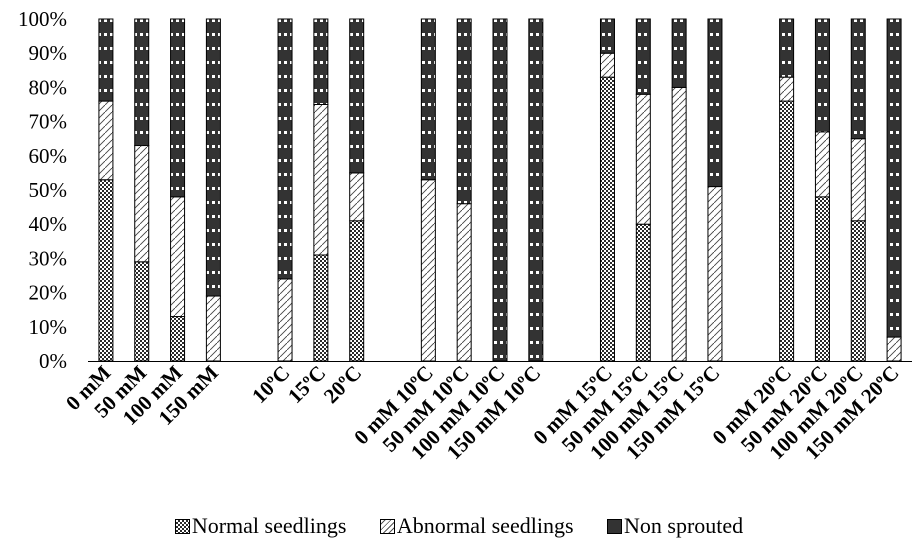 The width and height of the screenshot is (918, 542). Describe the element at coordinates (53, 361) in the screenshot. I see `y-tick-label: 0%` at that location.